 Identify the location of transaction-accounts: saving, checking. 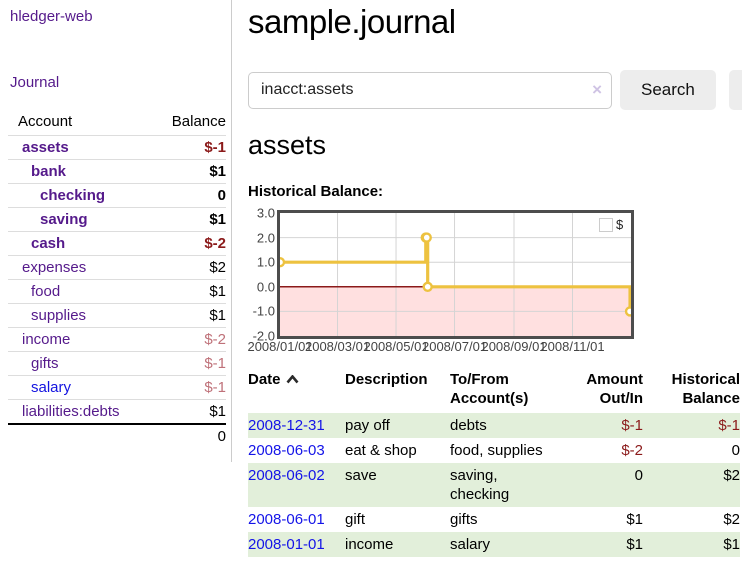
(480, 485).